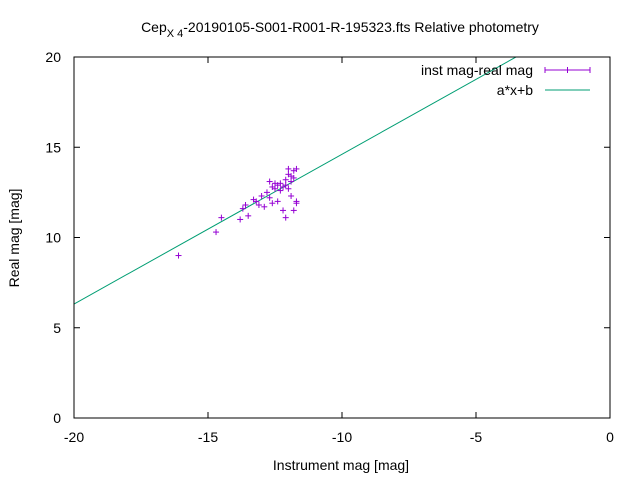  What do you see at coordinates (567, 70) in the screenshot?
I see `legend-sample-inst-mag` at bounding box center [567, 70].